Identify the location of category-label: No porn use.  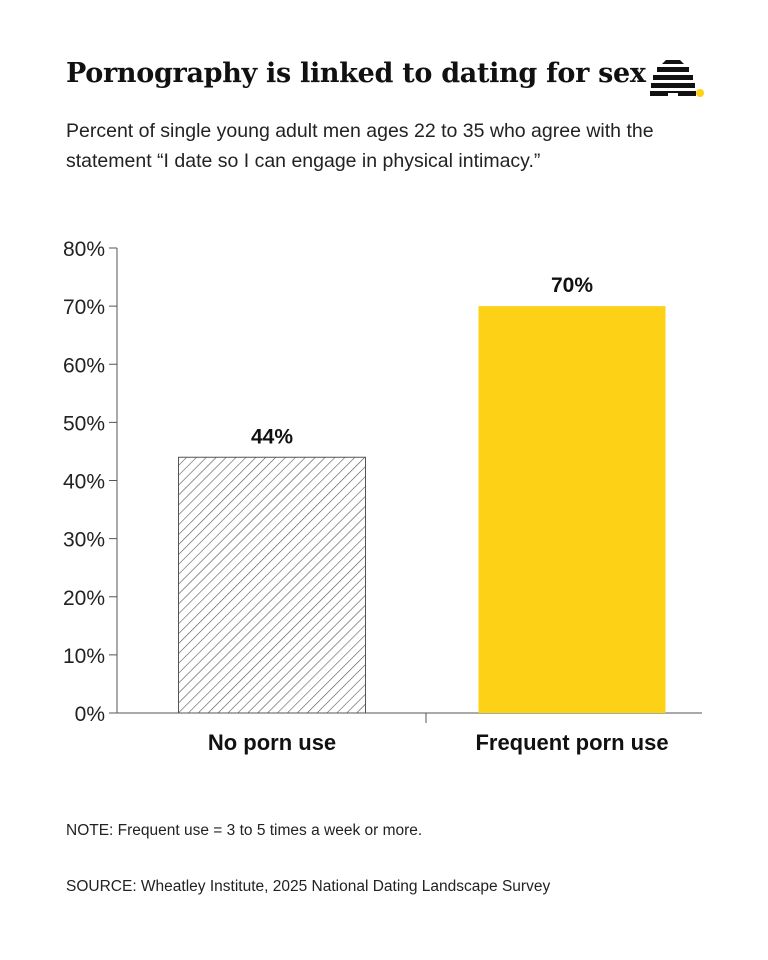
(272, 742).